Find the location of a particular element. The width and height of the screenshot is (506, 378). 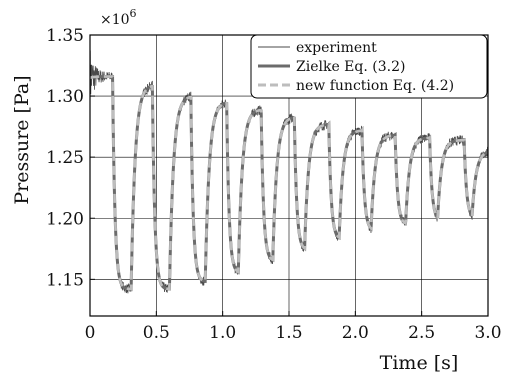

y-tick-label-0: 1.15 is located at coordinates (65, 280).